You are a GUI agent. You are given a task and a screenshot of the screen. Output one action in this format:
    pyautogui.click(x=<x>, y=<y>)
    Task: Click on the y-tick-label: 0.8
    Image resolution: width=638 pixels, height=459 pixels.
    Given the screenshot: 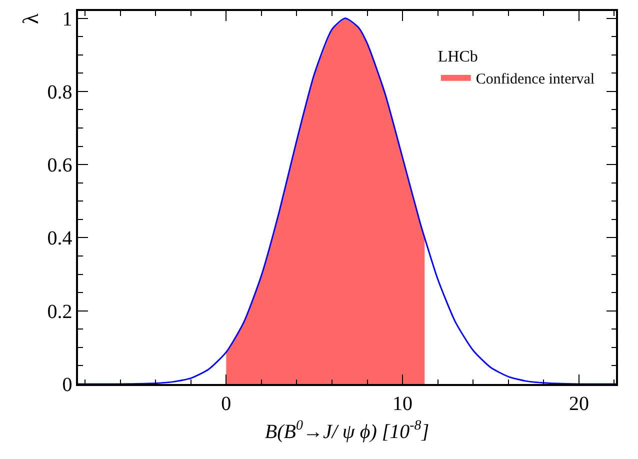 What is the action you would take?
    pyautogui.click(x=59, y=92)
    